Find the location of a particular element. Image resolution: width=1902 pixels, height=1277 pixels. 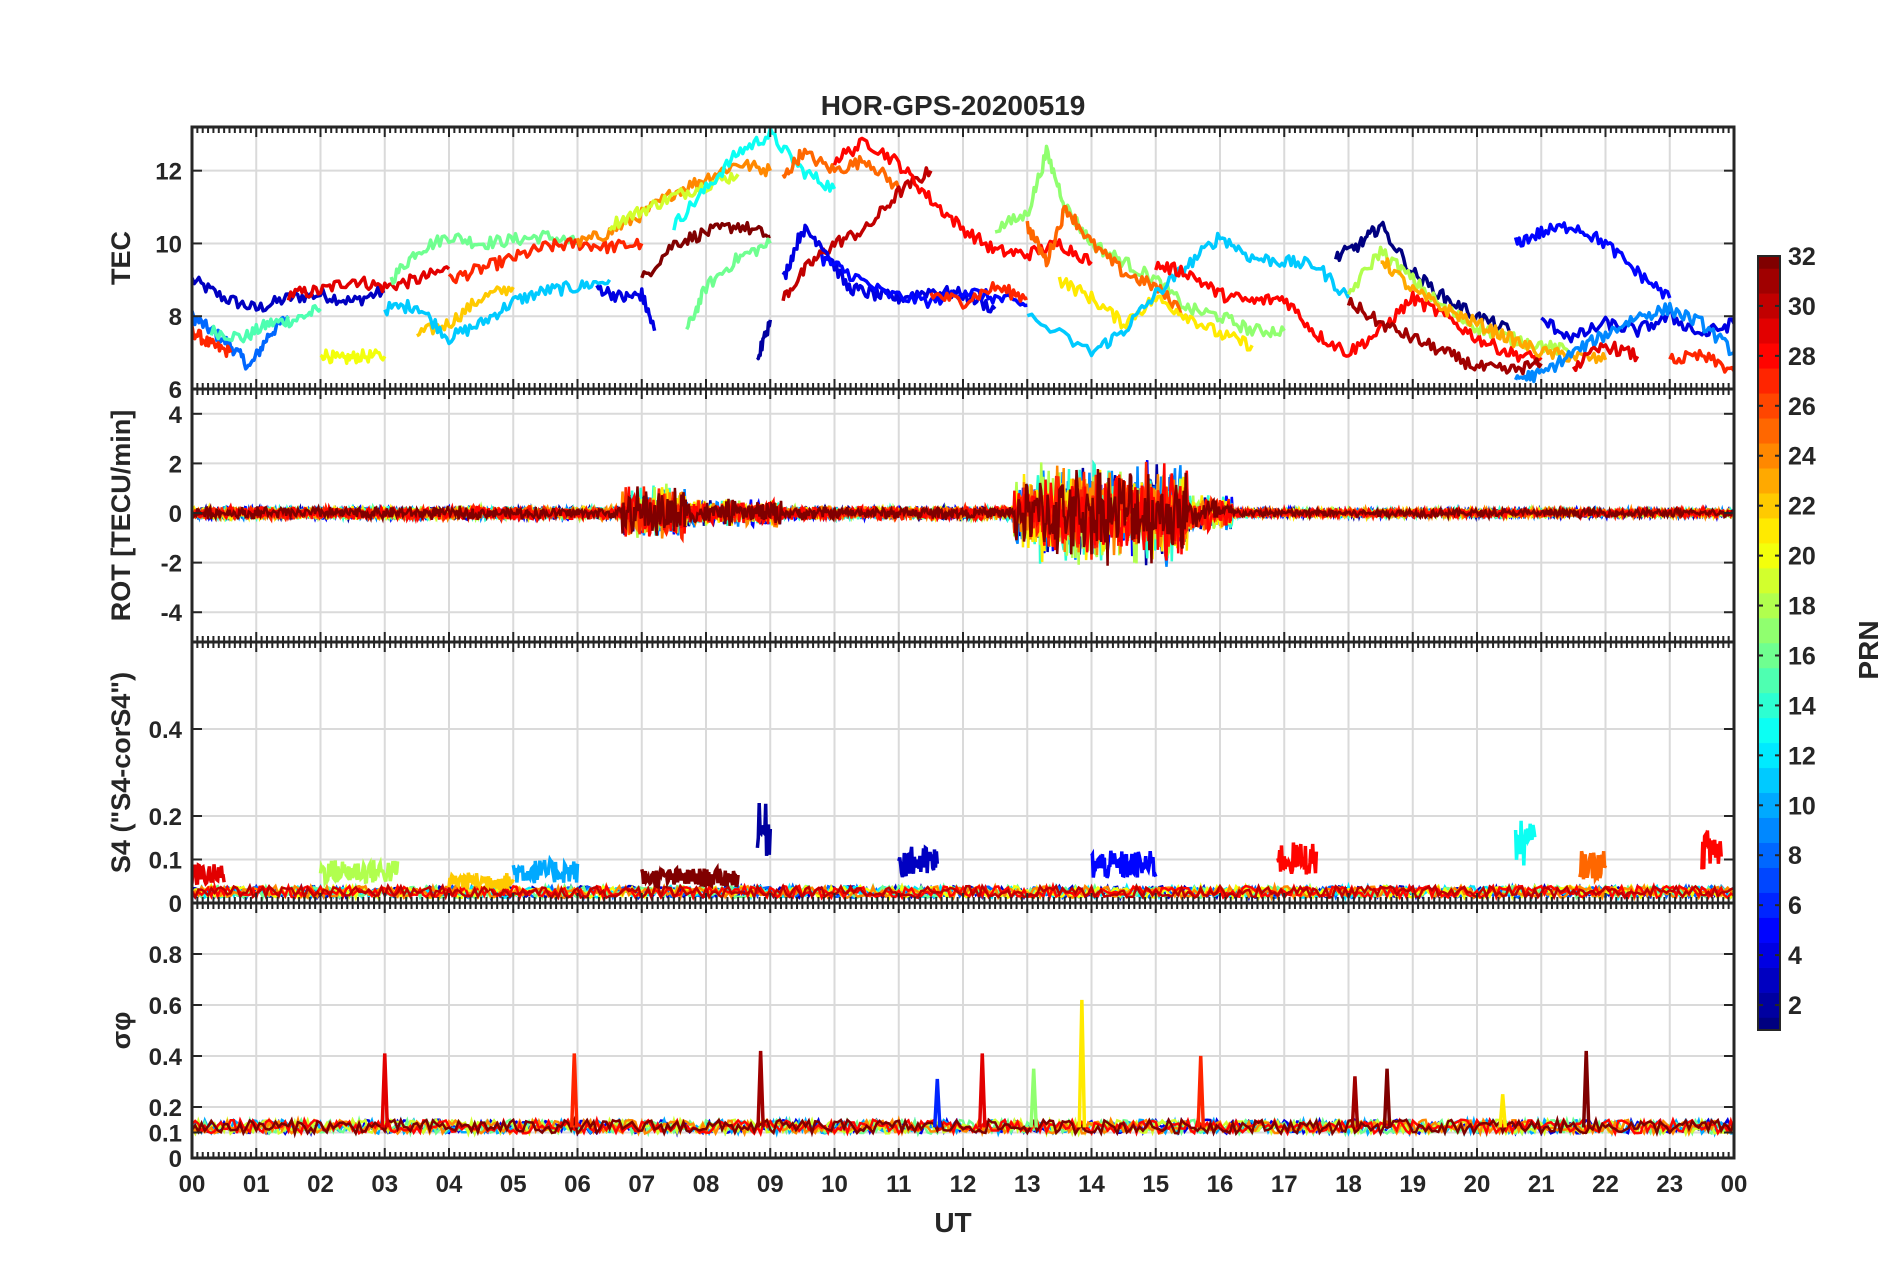

x-tick-label: 05 is located at coordinates (513, 1184).